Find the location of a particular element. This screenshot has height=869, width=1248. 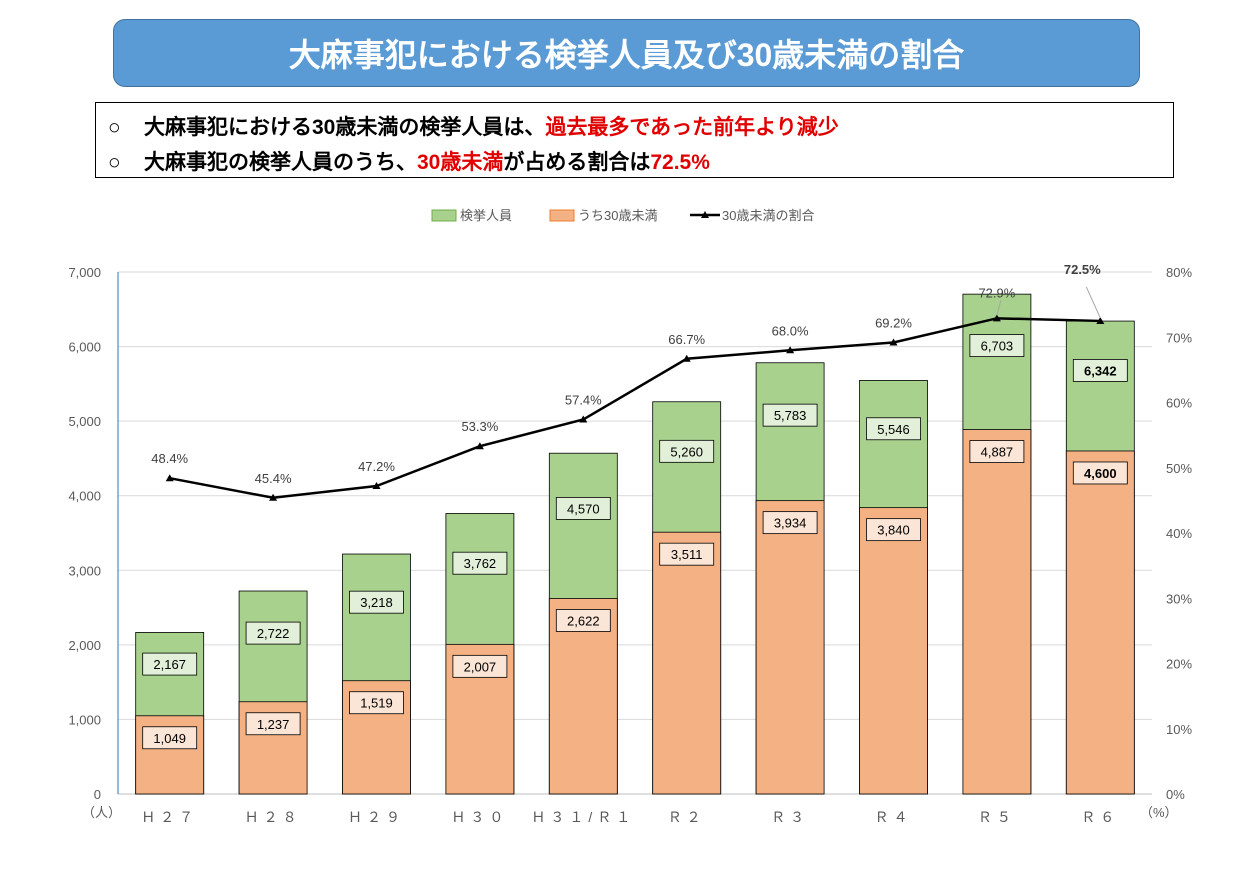

data-label-total: 6,703 is located at coordinates (997, 346).